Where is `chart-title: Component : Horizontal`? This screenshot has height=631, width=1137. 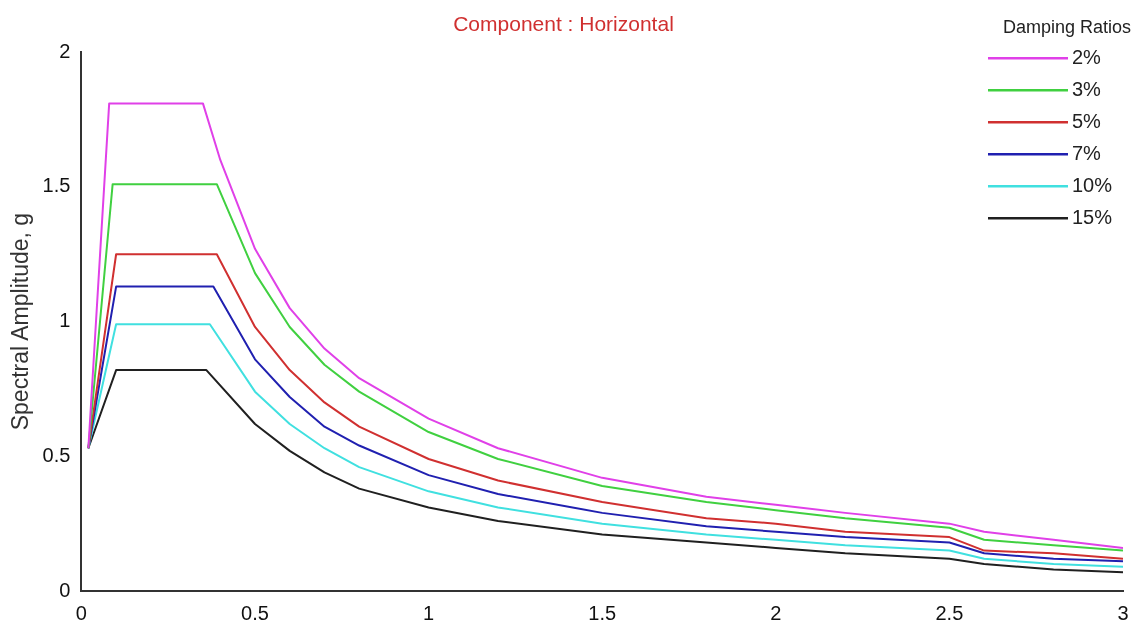
chart-title: Component : Horizontal is located at coordinates (563, 24).